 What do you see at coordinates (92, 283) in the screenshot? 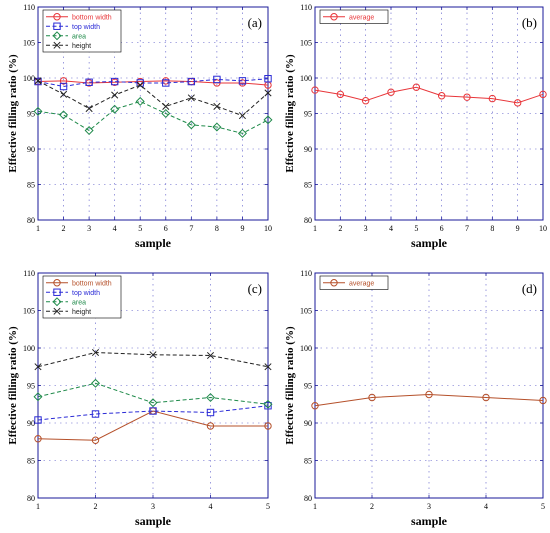
I see `legend-label: bottom width` at bounding box center [92, 283].